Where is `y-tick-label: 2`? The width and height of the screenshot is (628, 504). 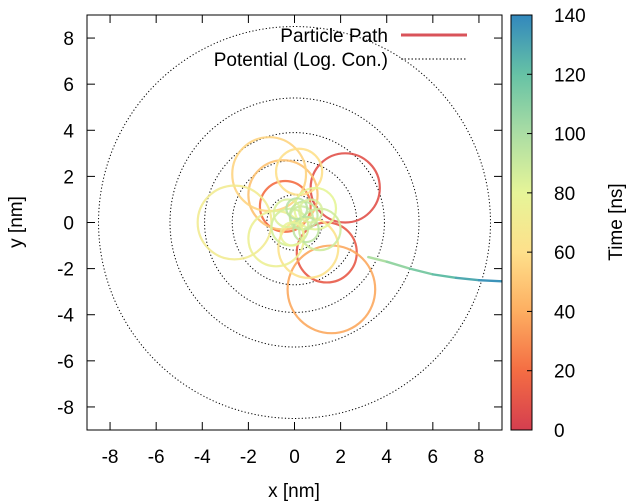 y-tick-label: 2 is located at coordinates (68, 177).